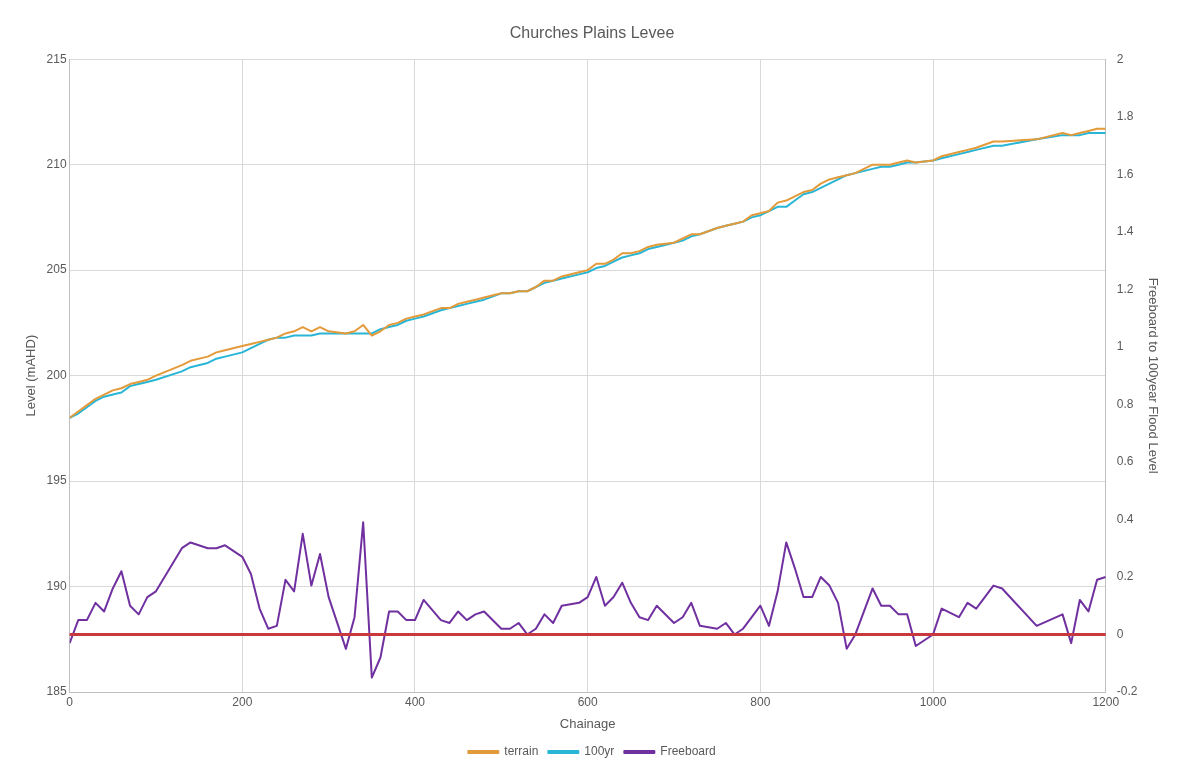 The height and width of the screenshot is (778, 1184). I want to click on x-tick-label: 1000, so click(933, 701).